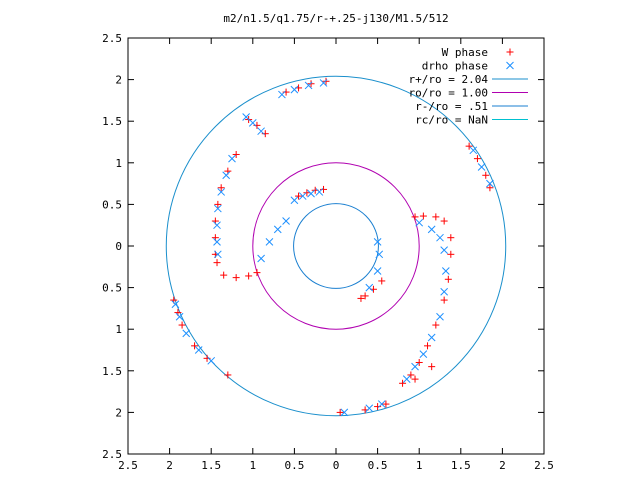  Describe the element at coordinates (112, 454) in the screenshot. I see `y-tick-label-10: 2.5` at that location.